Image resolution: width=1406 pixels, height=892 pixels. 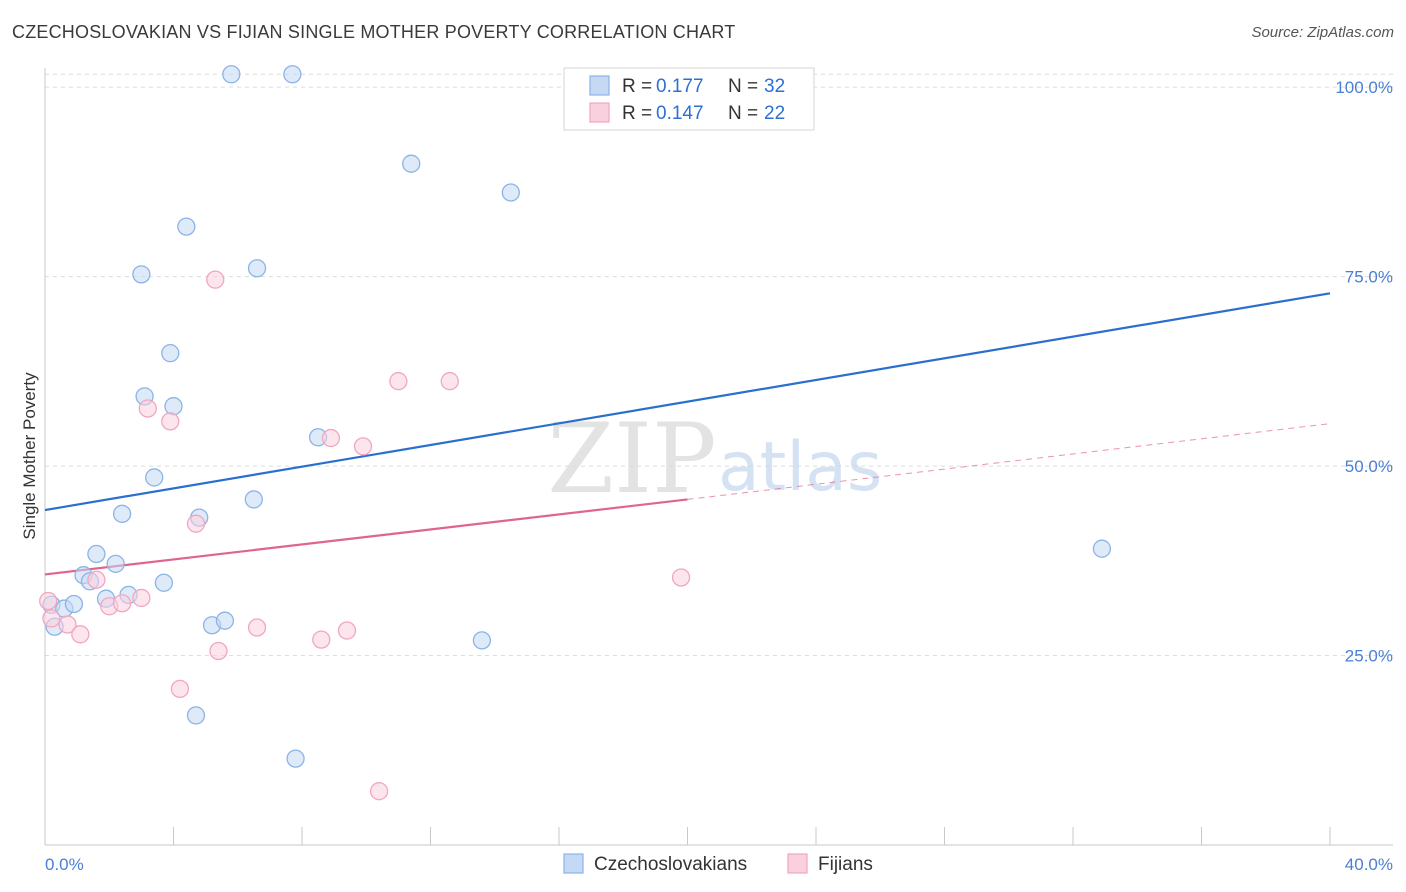 What do you see at coordinates (1369, 277) in the screenshot?
I see `y-tick-label-75: 75.0%` at bounding box center [1369, 277].